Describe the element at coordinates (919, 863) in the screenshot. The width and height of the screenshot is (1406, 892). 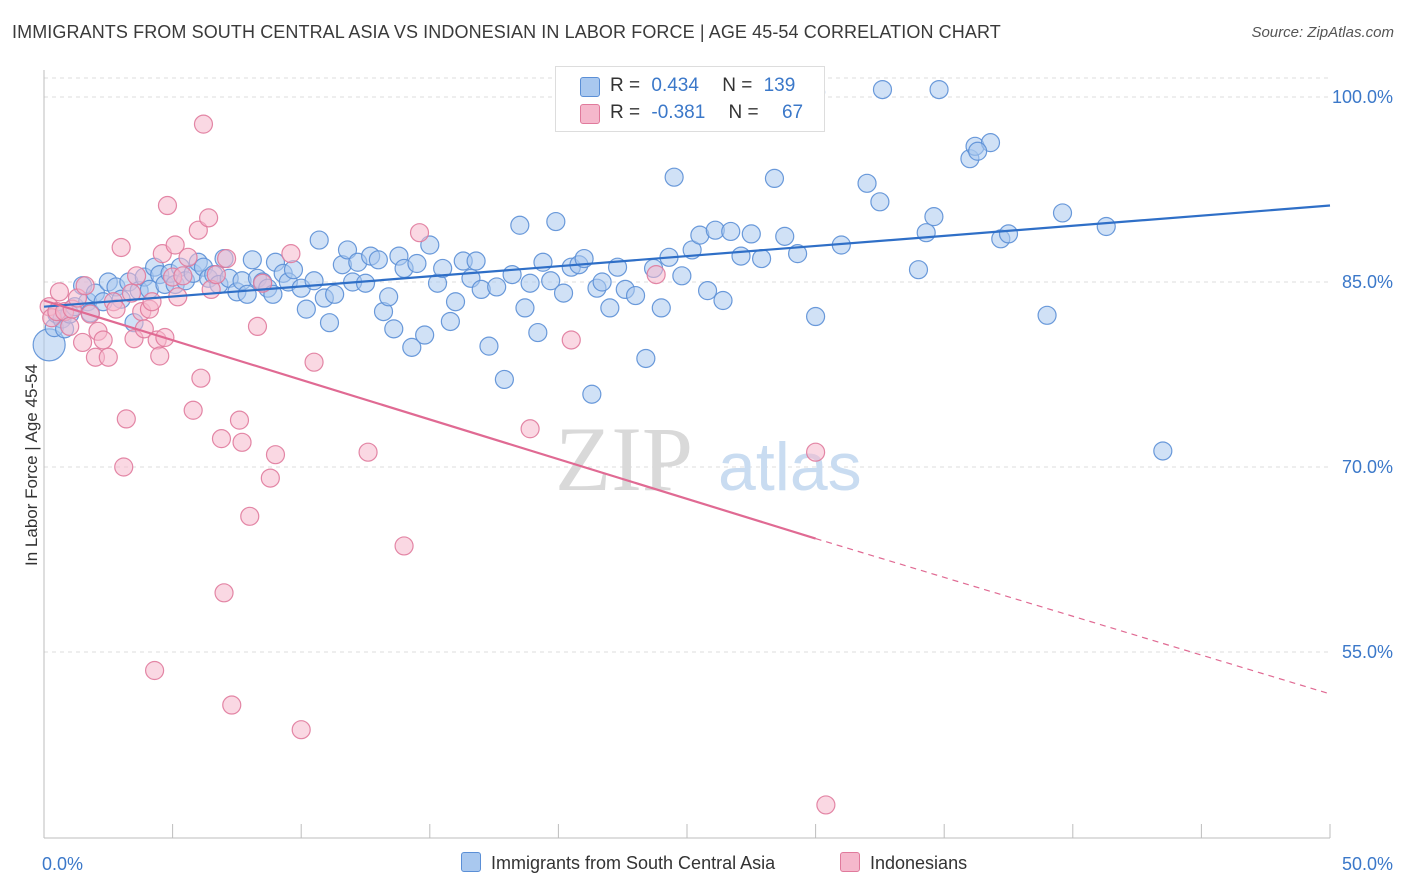
I see `bottom-legend-label-pink: Indonesians` at that location.